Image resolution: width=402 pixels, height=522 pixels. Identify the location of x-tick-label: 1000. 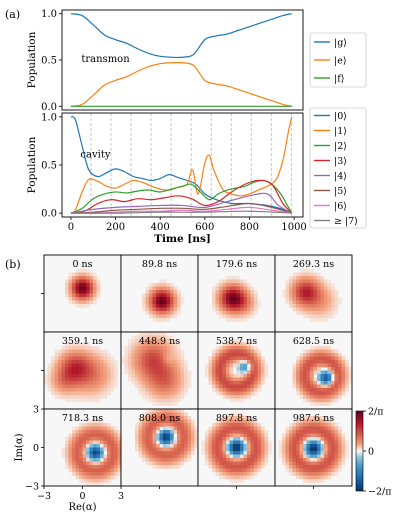
(293, 227).